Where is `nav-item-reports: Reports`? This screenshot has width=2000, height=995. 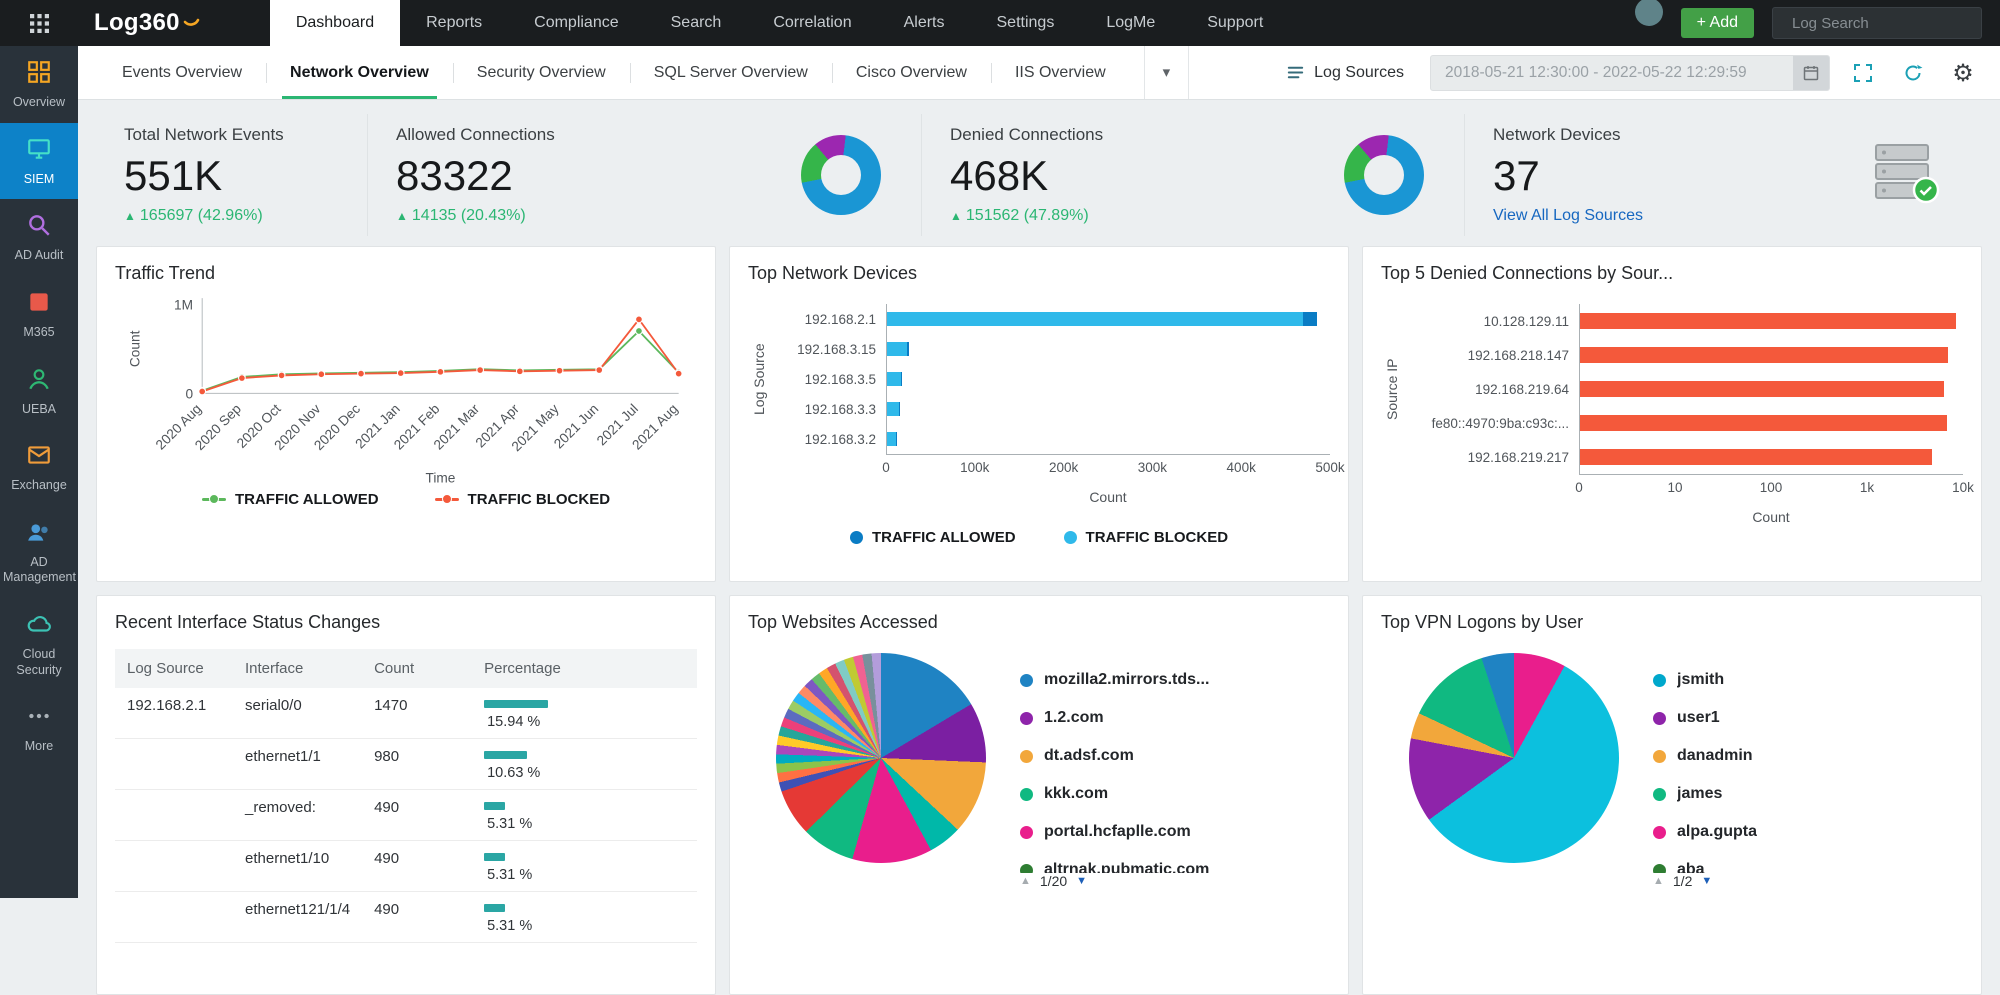 nav-item-reports: Reports is located at coordinates (454, 22).